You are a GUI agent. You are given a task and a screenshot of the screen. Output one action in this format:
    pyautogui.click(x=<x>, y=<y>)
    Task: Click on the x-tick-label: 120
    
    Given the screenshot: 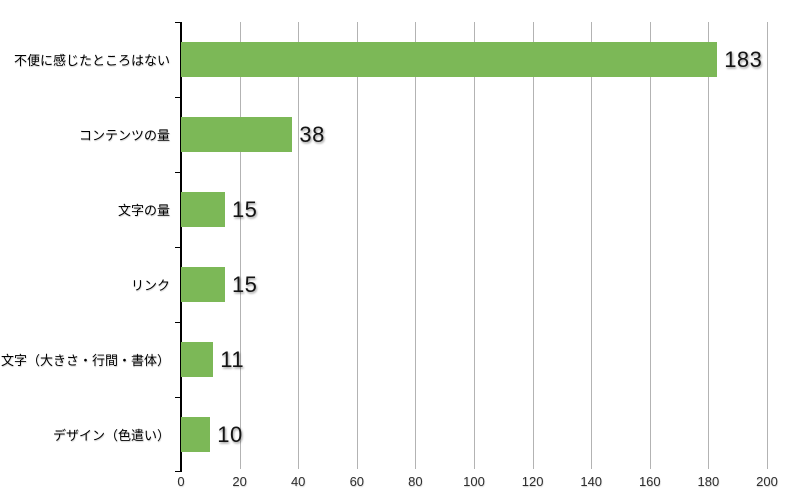 What is the action you would take?
    pyautogui.click(x=532, y=481)
    